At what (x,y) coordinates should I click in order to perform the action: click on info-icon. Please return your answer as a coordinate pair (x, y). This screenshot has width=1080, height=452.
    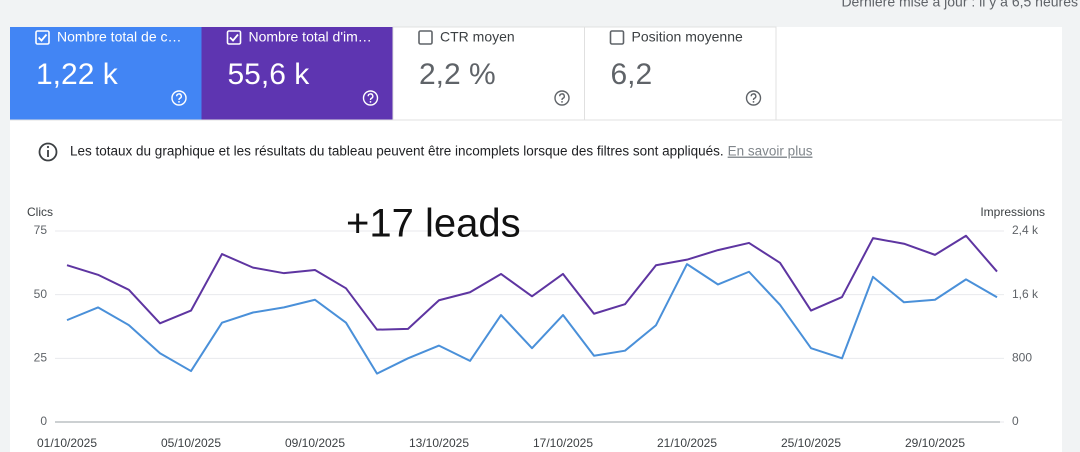
    Looking at the image, I should click on (48, 152).